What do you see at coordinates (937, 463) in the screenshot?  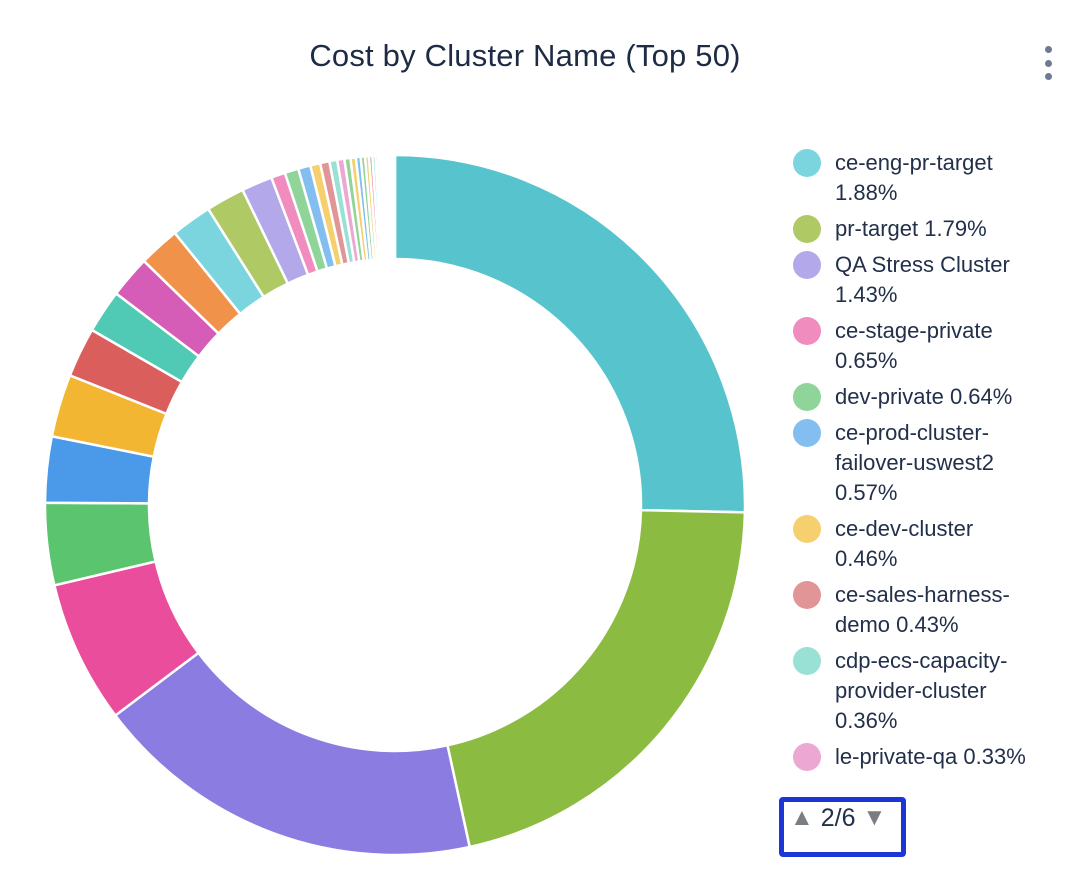 I see `legend-label: ce-prod-cluster-failover-uswest2 0.57%` at bounding box center [937, 463].